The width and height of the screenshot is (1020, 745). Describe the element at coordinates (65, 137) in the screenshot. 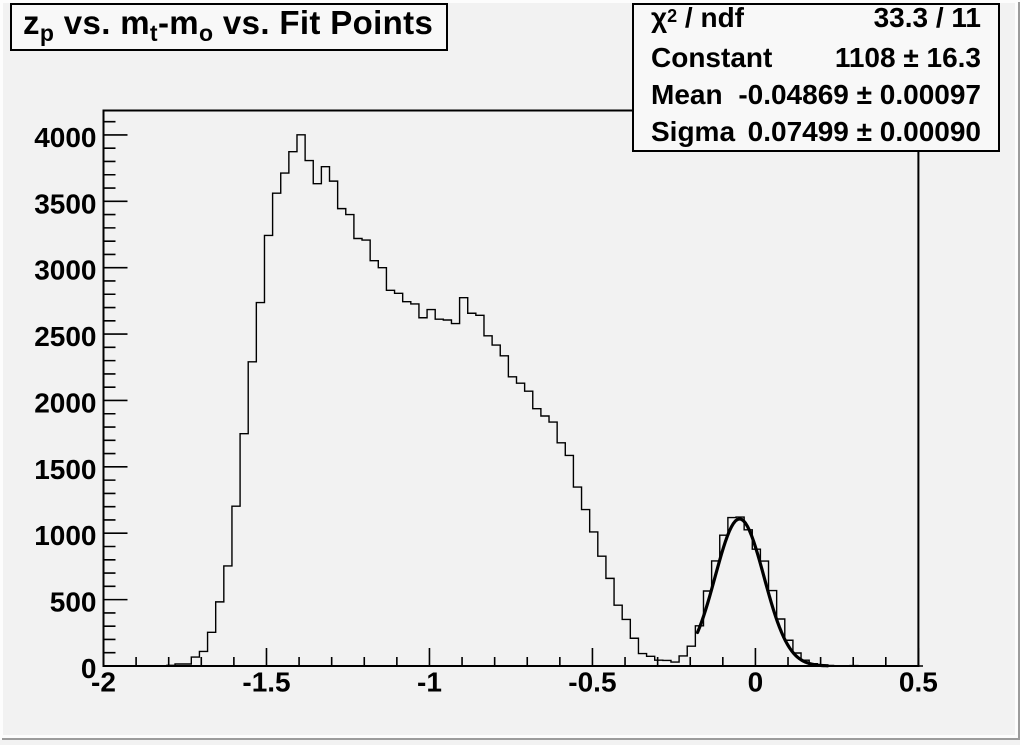

I see `svg-text: 4000` at that location.